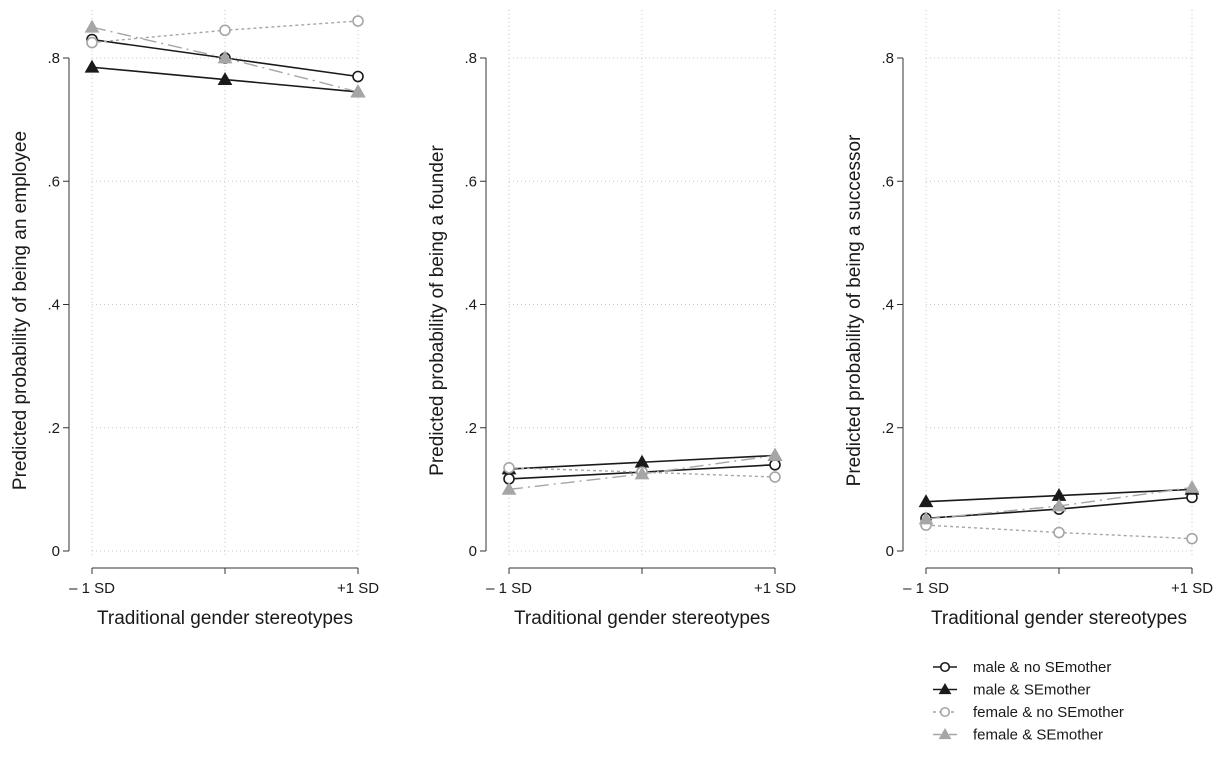  I want to click on legend-item: male & SEmother, so click(1012, 690).